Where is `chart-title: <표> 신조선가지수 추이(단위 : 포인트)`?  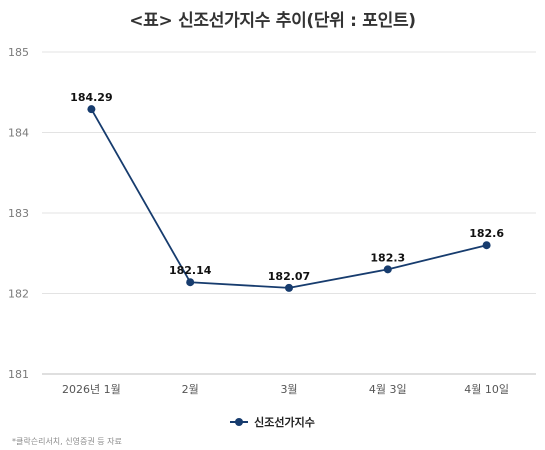
chart-title: <표> 신조선가지수 추이(단위 : 포인트) is located at coordinates (272, 21).